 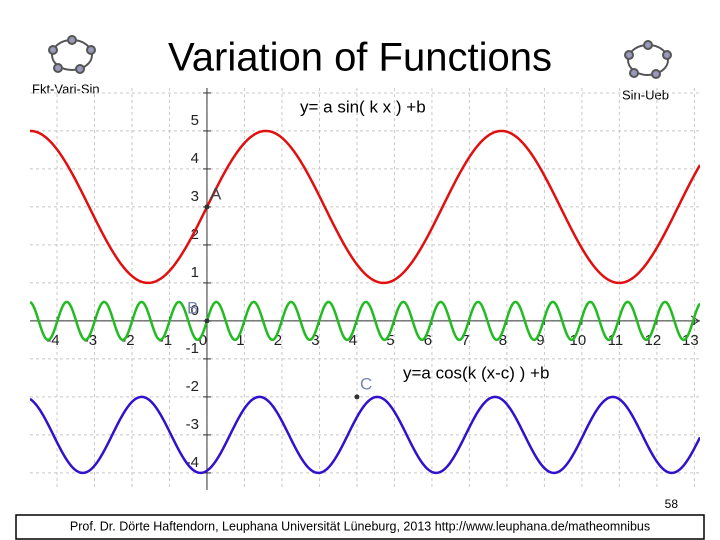 What do you see at coordinates (66, 88) in the screenshot?
I see `left-label: Fkt-Vari-Sin` at bounding box center [66, 88].